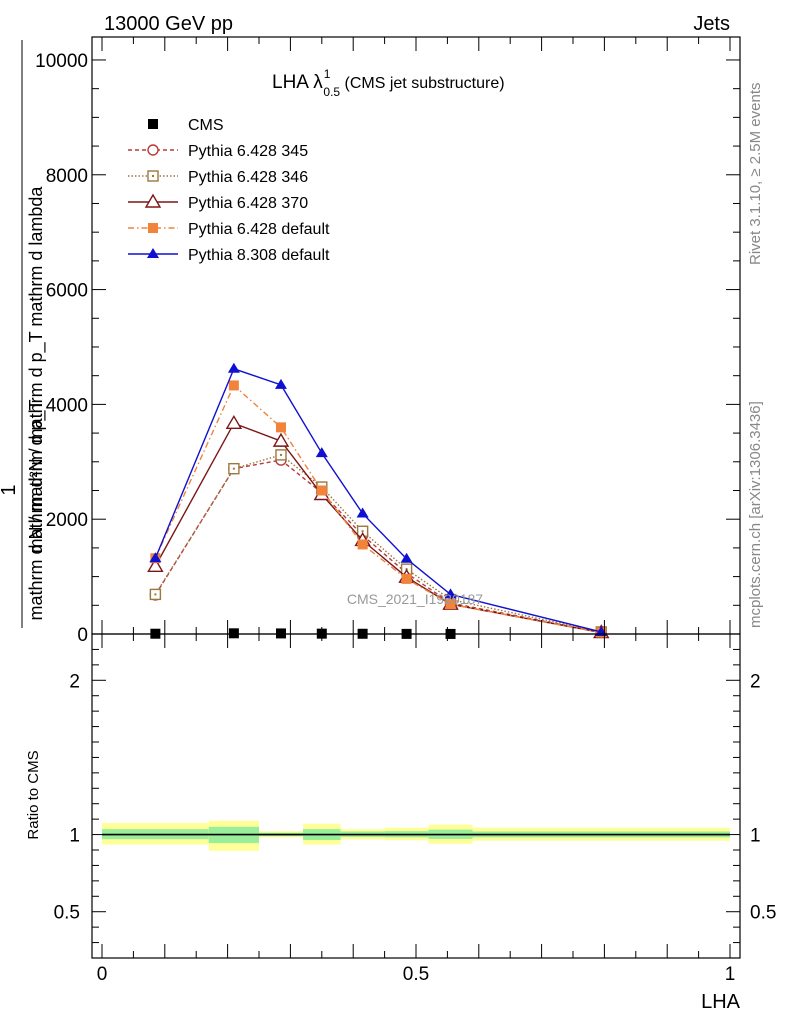  I want to click on main-y-tick-label: 8000, so click(67, 176).